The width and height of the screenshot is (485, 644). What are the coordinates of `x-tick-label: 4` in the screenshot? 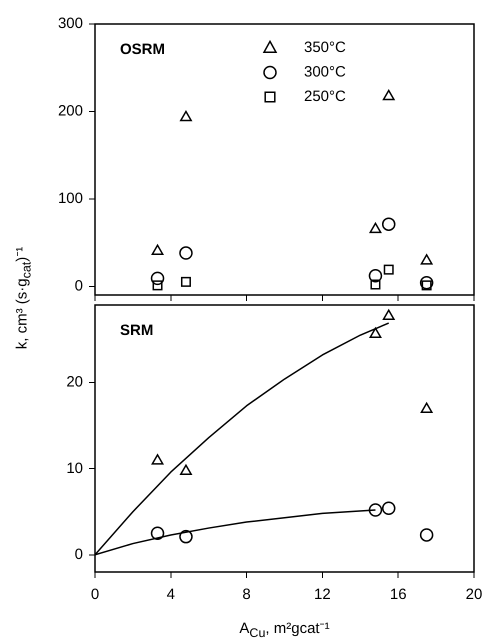 It's located at (170, 595).